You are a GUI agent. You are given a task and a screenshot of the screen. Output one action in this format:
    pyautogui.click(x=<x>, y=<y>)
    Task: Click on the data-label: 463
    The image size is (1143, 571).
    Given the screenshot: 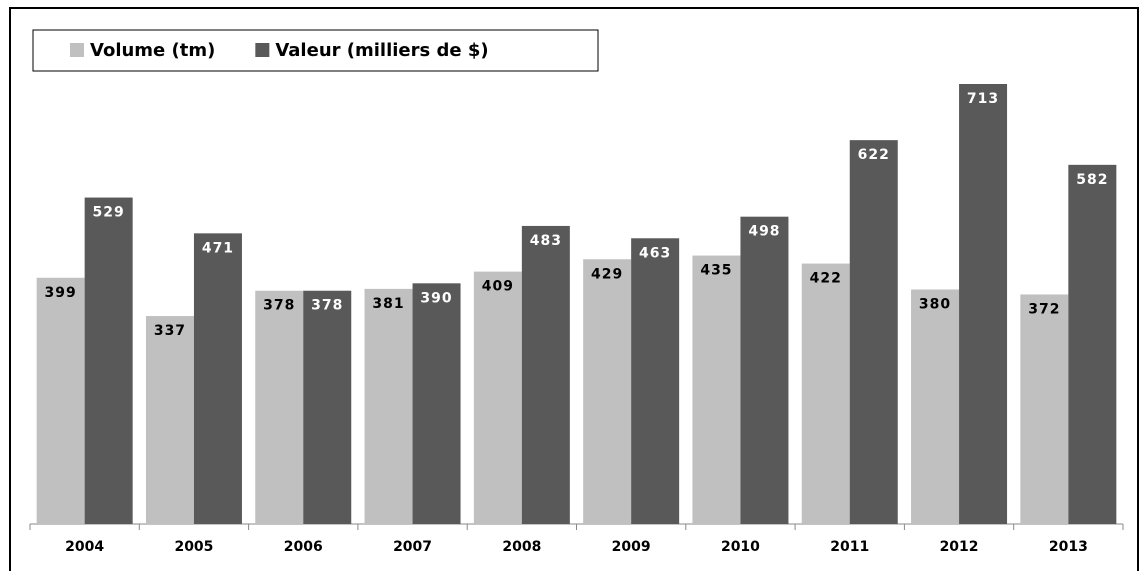 What is the action you would take?
    pyautogui.click(x=655, y=253)
    